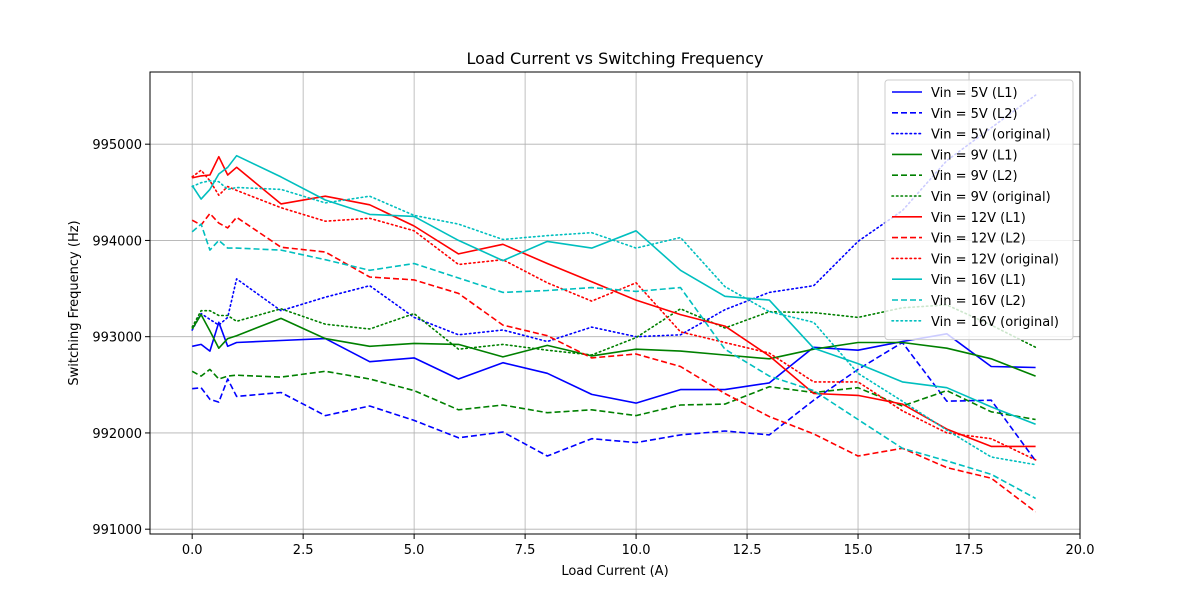 Image resolution: width=1200 pixels, height=600 pixels. I want to click on x-tick-label: 15.0, so click(858, 550).